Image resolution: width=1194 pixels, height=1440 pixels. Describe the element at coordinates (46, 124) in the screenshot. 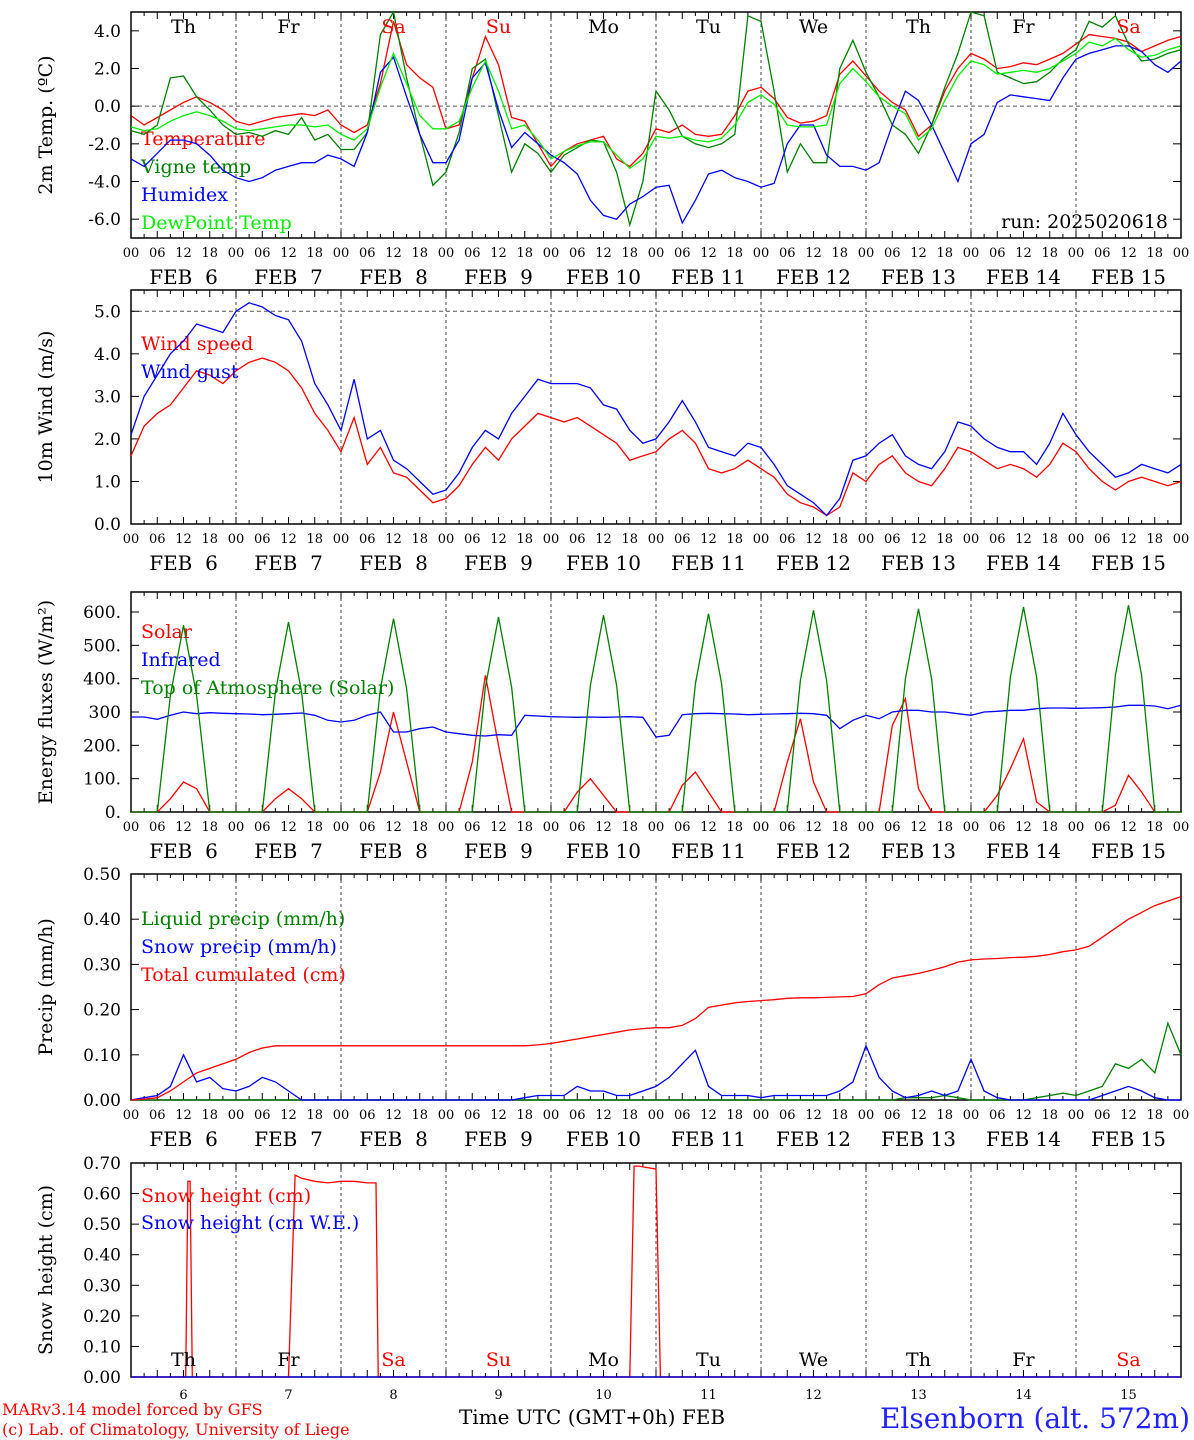

I see `y-axis-label: 2m Temp. (ºC)` at that location.